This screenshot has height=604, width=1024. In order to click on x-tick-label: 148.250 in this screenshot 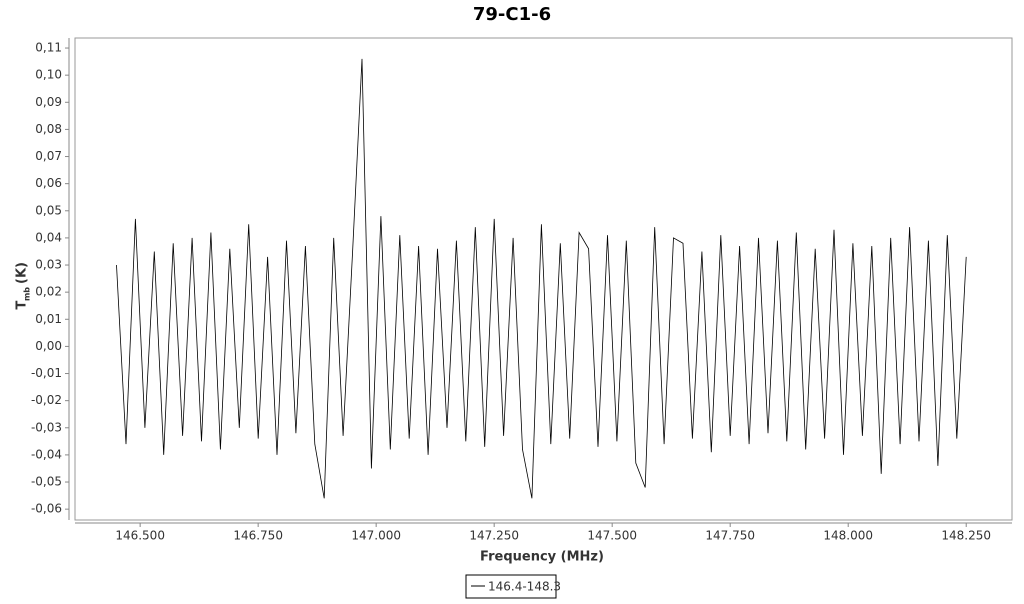, I will do `click(966, 536)`.